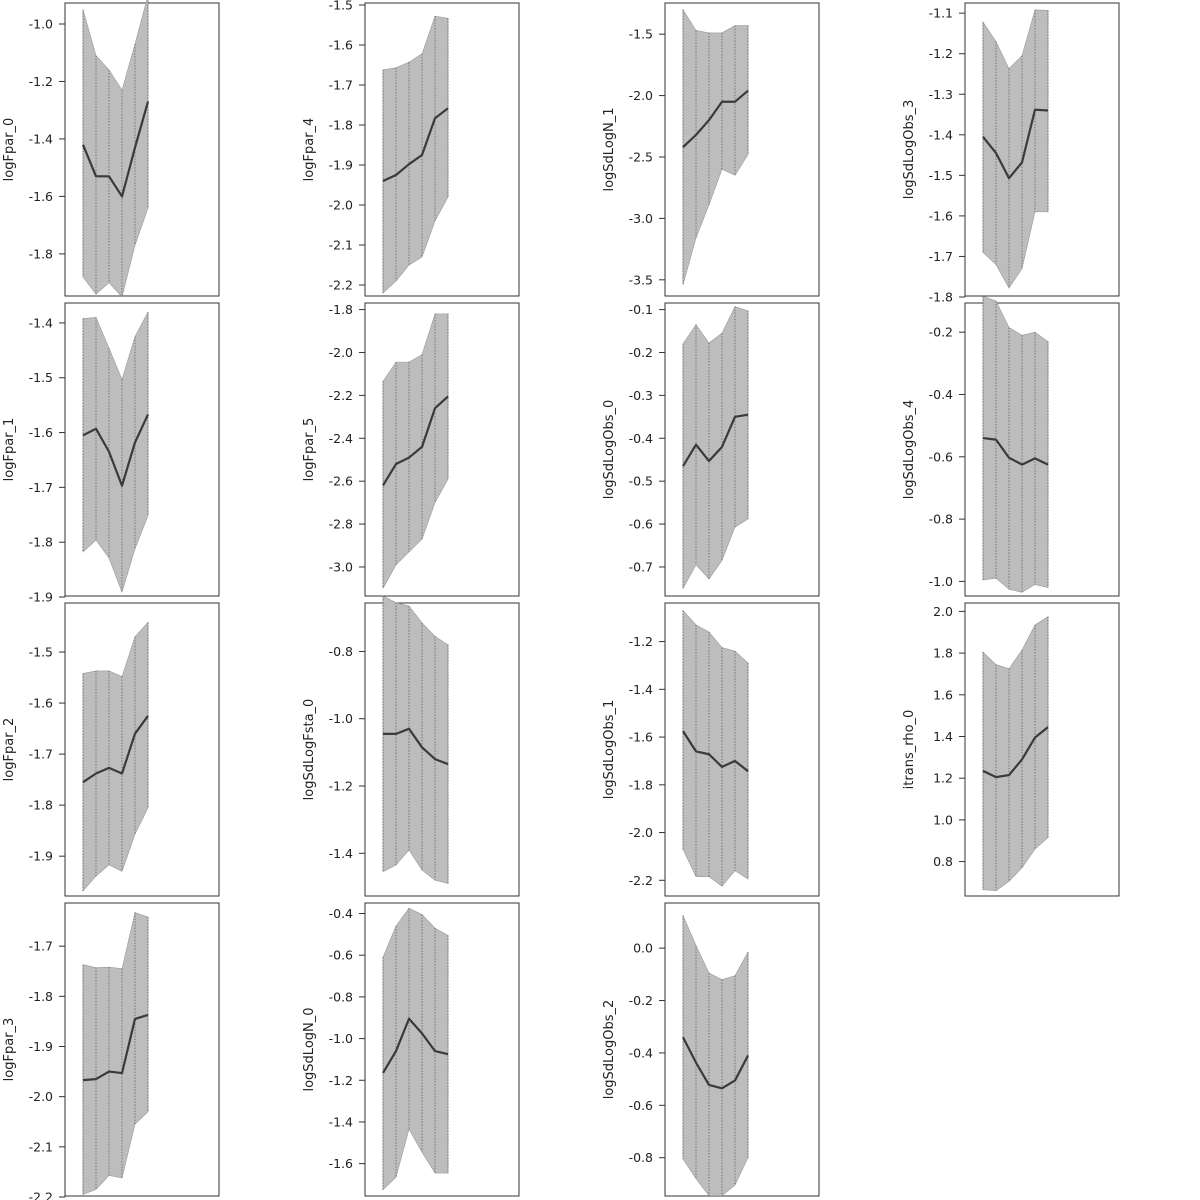 This screenshot has width=1200, height=1200. Describe the element at coordinates (641, 309) in the screenshot. I see `y-tick-label: -0.1` at that location.